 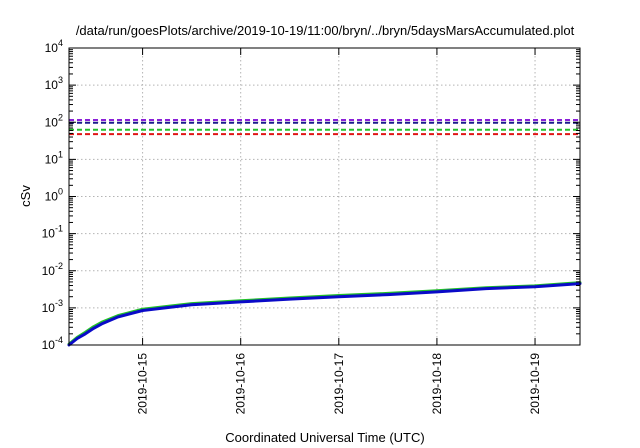 I want to click on x-axis-label: Coordinated Universal Time (UTC), so click(x=324, y=437).